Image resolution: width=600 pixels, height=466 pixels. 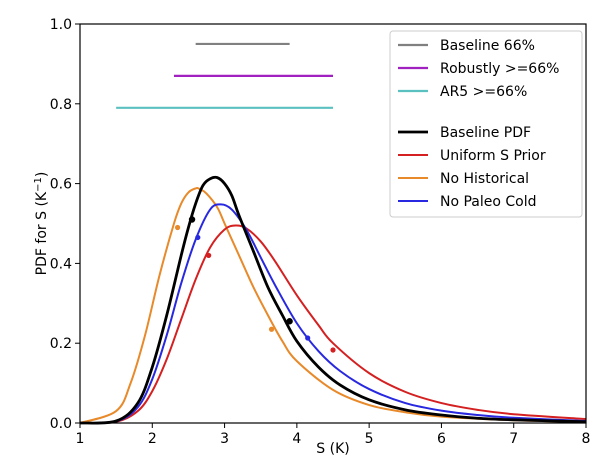 What do you see at coordinates (586, 439) in the screenshot?
I see `x-tick-label-7: 8` at bounding box center [586, 439].